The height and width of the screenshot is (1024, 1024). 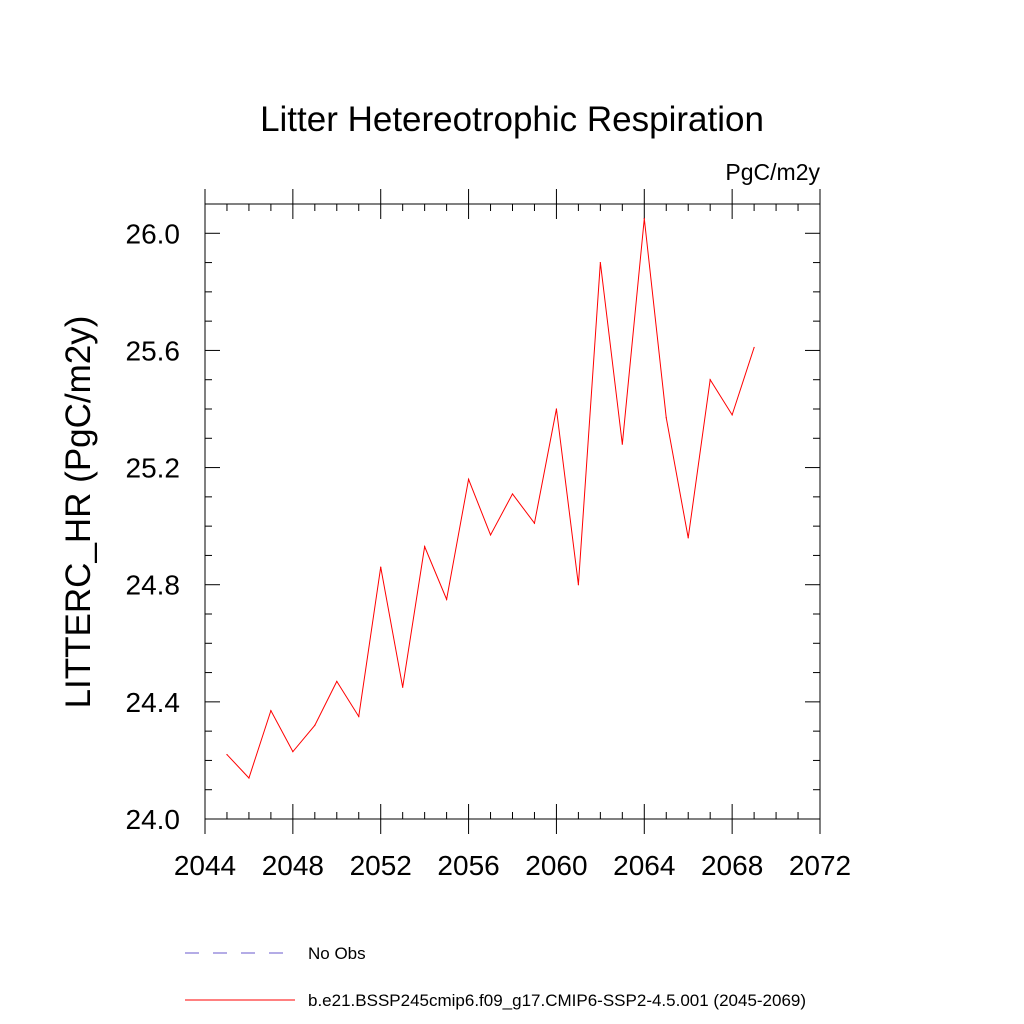 What do you see at coordinates (556, 865) in the screenshot?
I see `x-tick-label: 2060` at bounding box center [556, 865].